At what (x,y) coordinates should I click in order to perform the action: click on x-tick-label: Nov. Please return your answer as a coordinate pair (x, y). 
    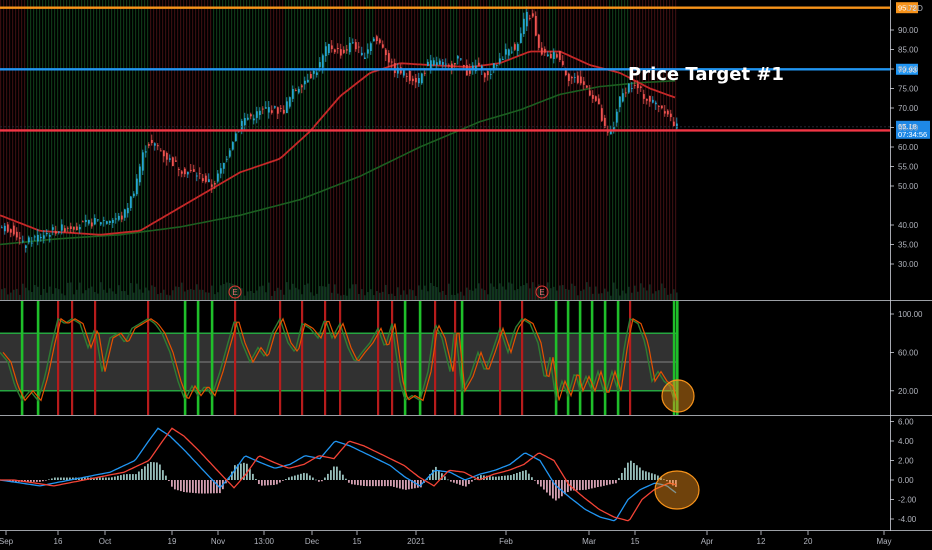
    Looking at the image, I should click on (218, 541).